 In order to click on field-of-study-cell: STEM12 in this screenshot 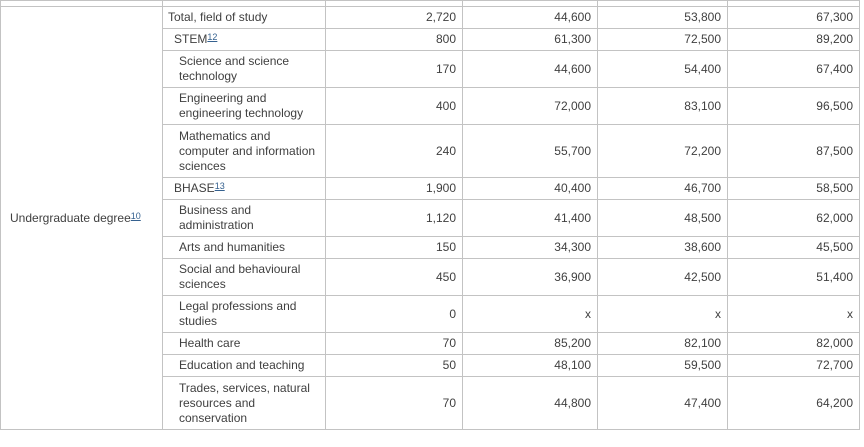, I will do `click(244, 39)`.